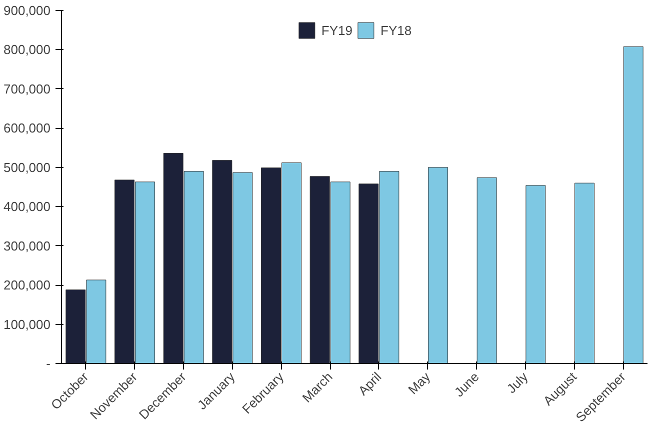  I want to click on x-tick-label: May, so click(419, 383).